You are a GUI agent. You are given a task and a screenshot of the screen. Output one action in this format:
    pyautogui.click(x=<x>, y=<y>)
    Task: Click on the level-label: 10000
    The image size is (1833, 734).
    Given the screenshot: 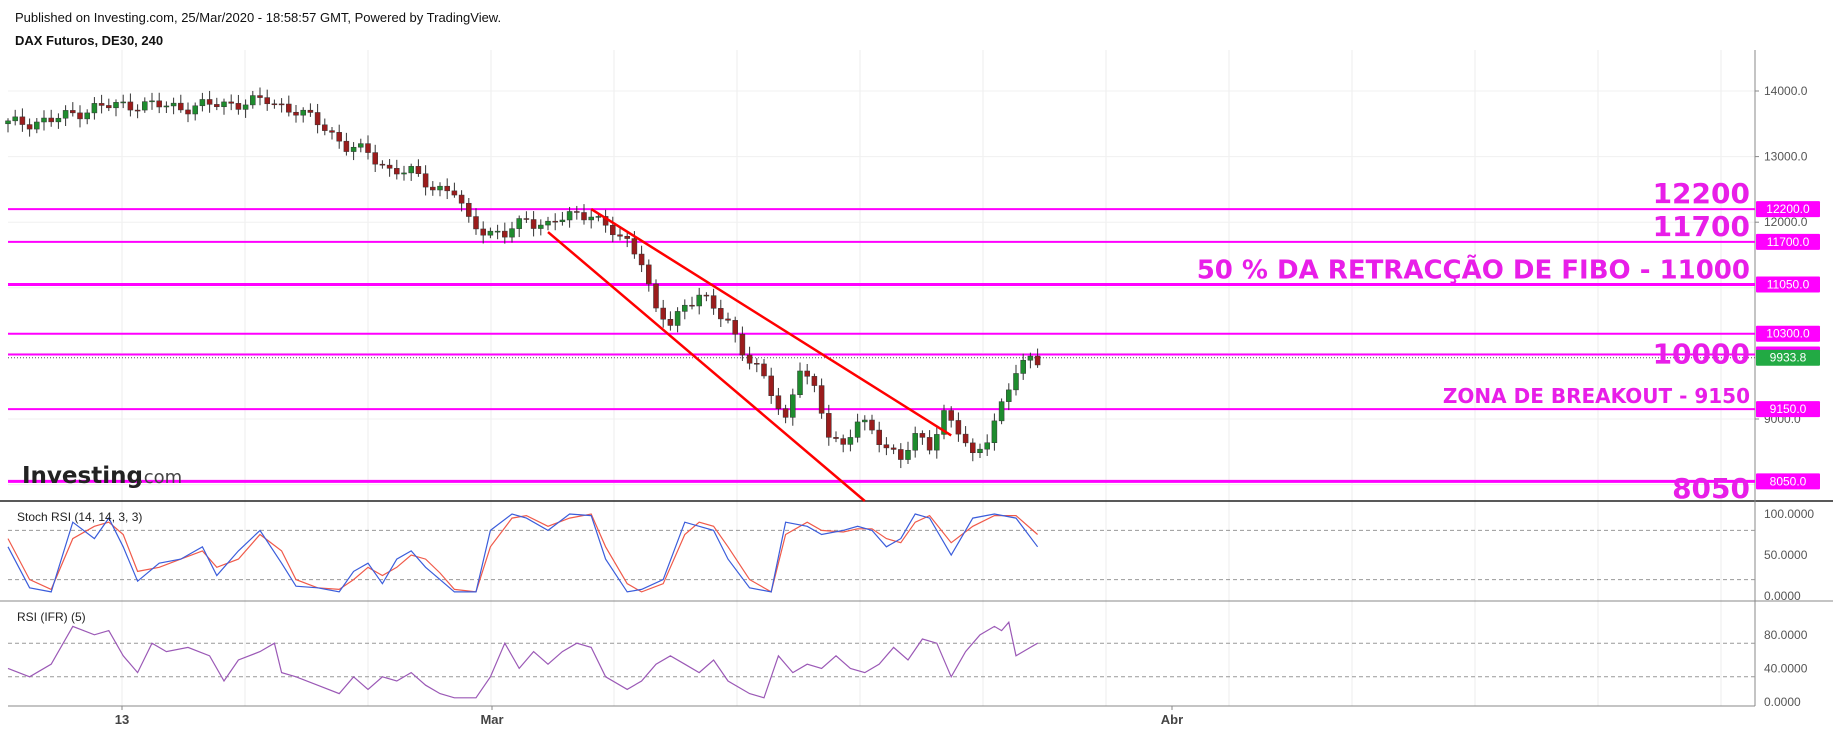 What is the action you would take?
    pyautogui.click(x=1701, y=354)
    